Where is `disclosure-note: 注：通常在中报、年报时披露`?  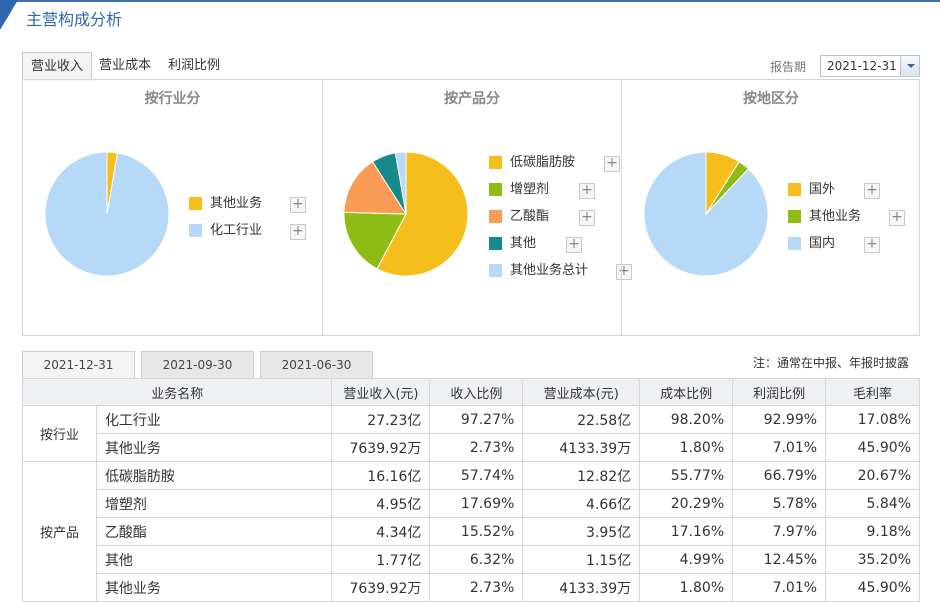
disclosure-note: 注：通常在中报、年报时披露 is located at coordinates (831, 363).